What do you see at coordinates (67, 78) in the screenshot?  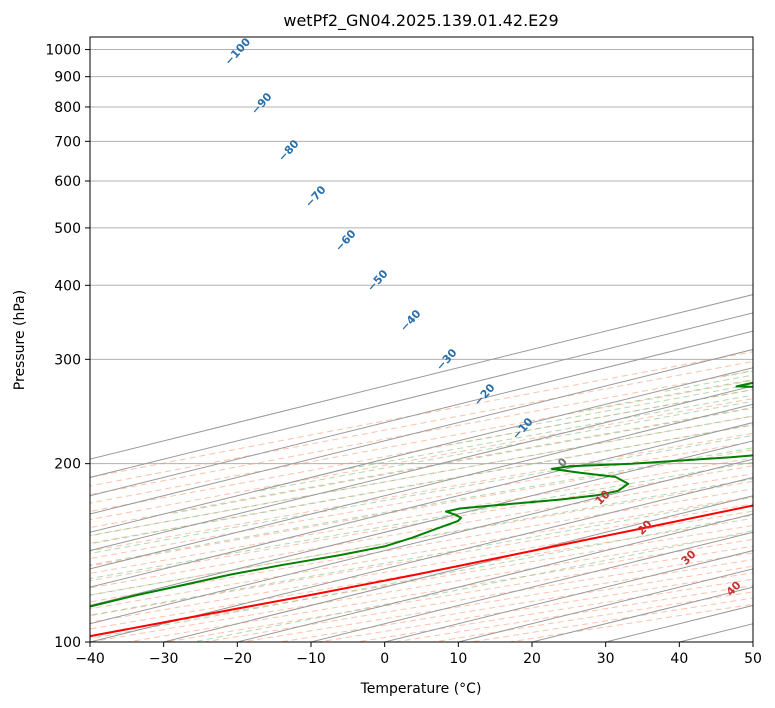 I see `y-tick-label: 900` at bounding box center [67, 78].